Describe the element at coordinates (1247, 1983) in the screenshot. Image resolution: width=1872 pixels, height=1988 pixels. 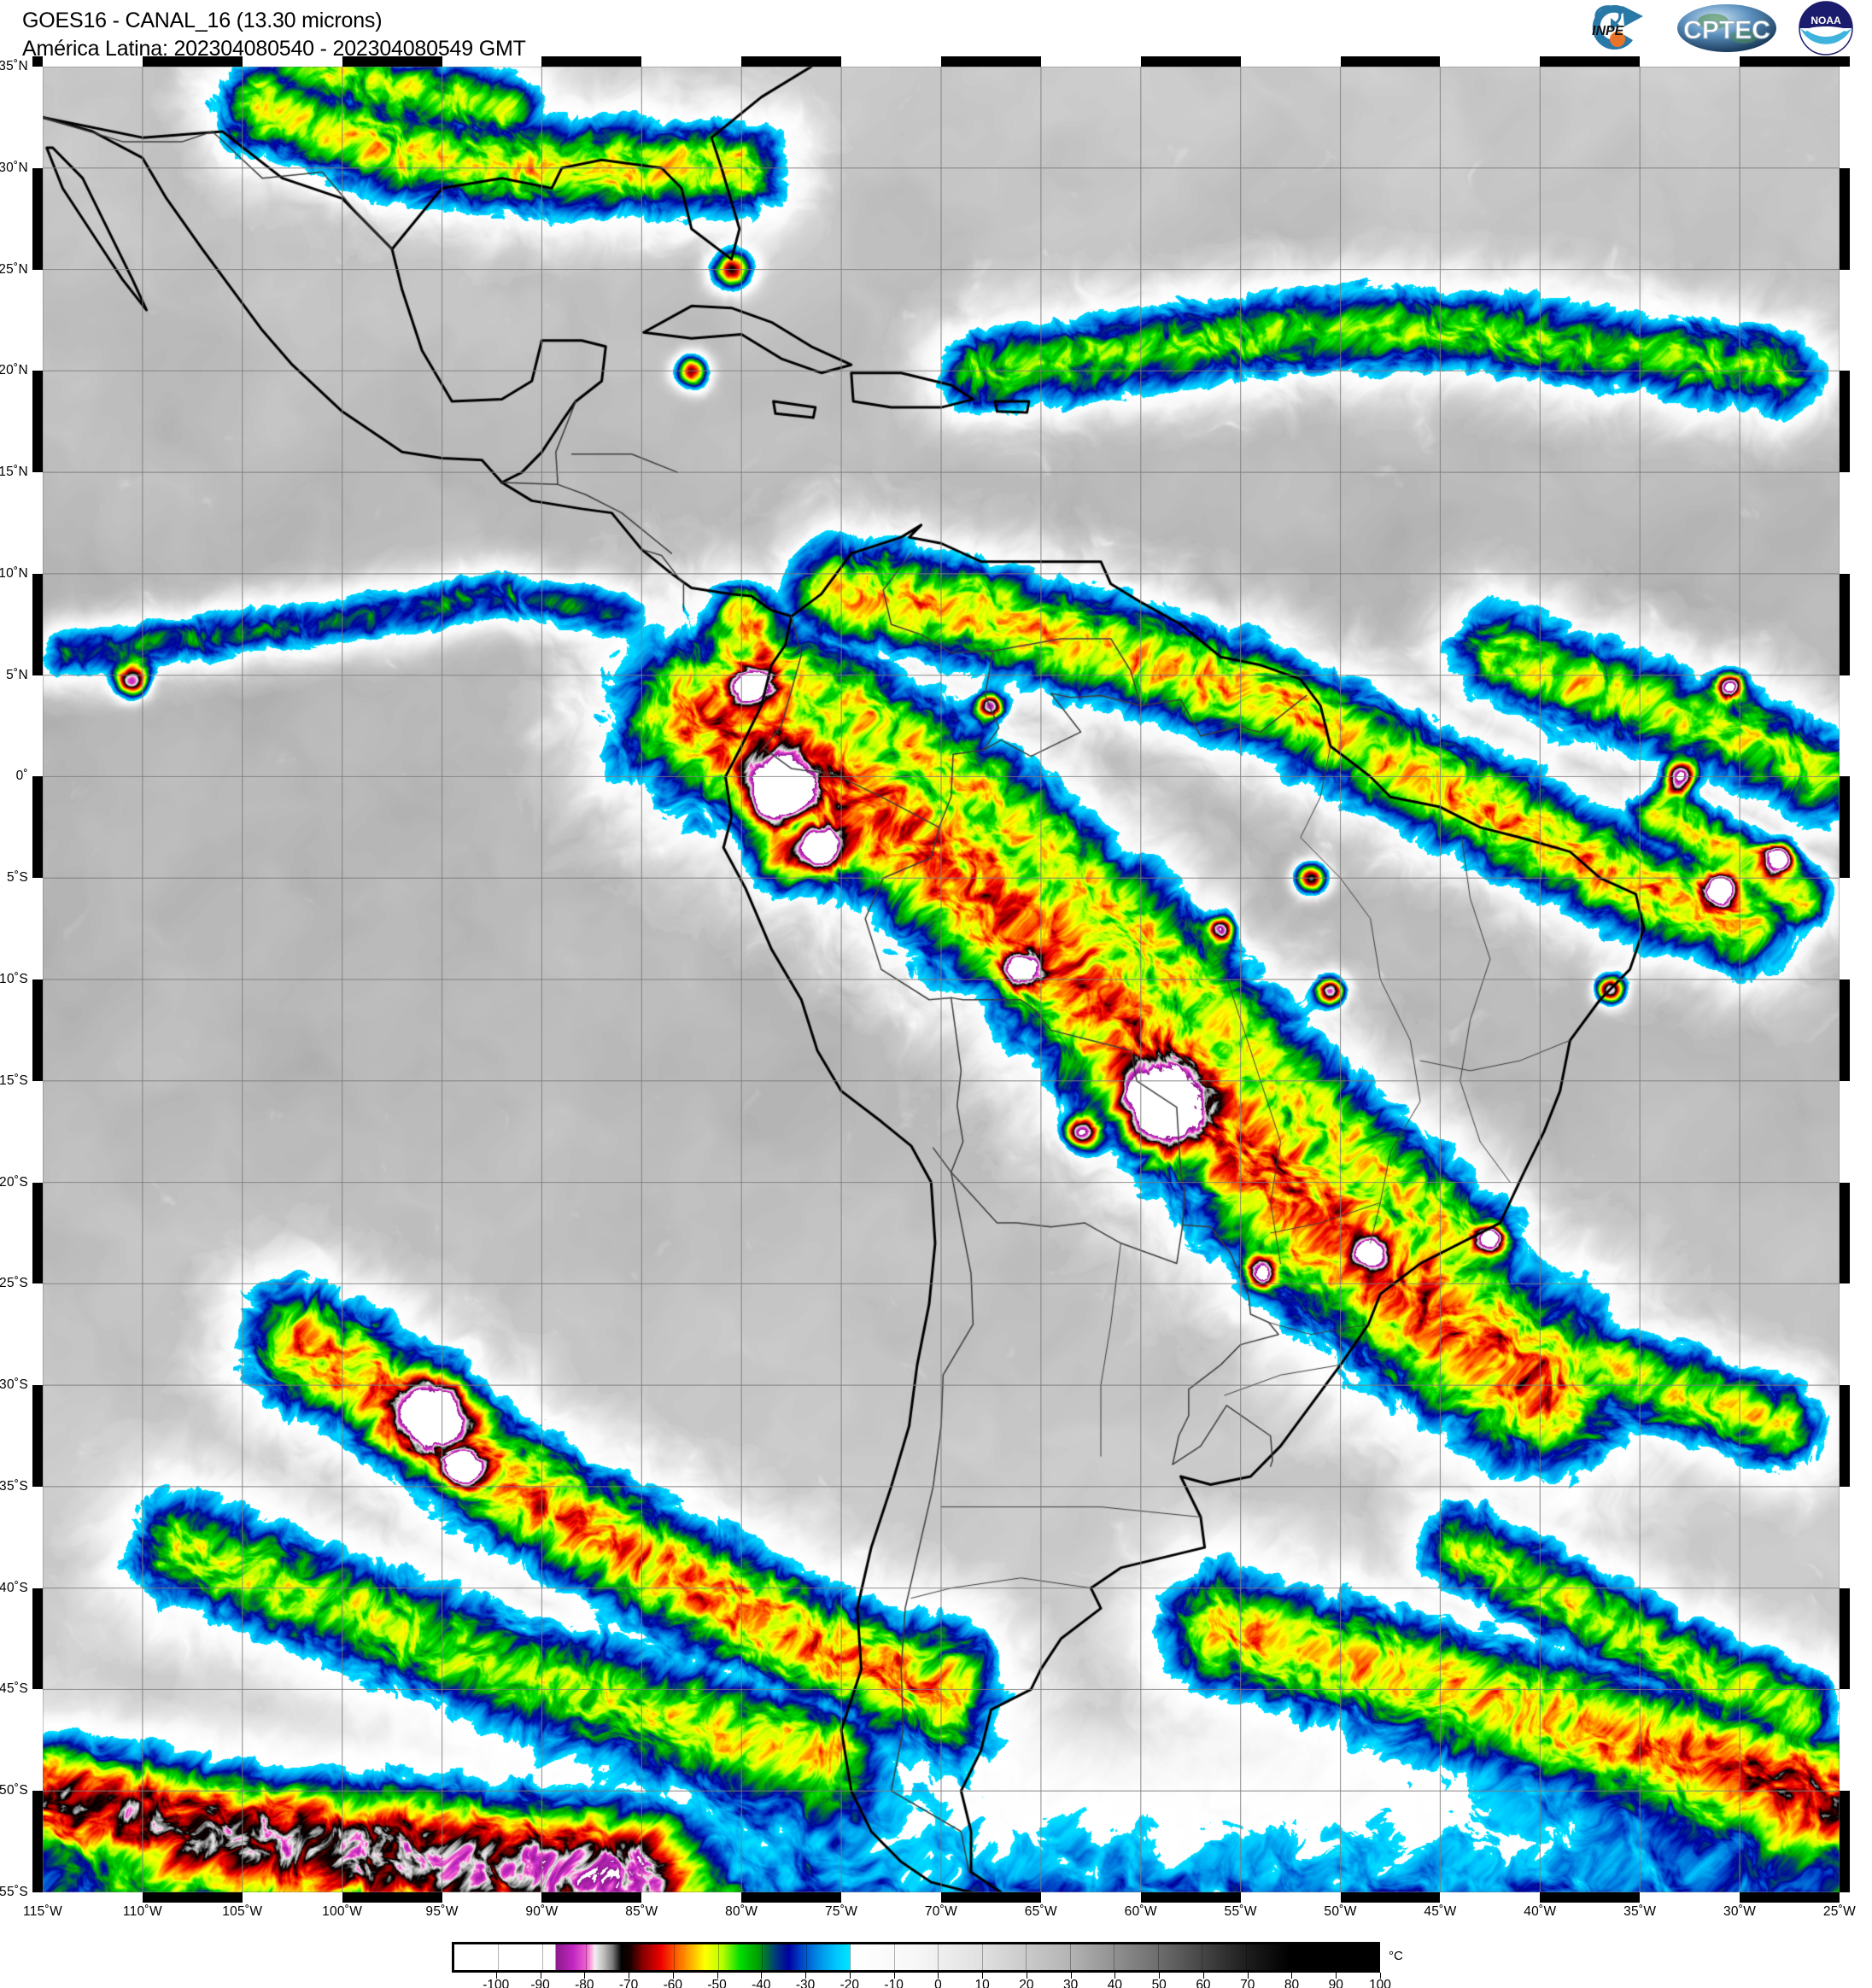
I see `colorbar-tick-label: 70` at that location.